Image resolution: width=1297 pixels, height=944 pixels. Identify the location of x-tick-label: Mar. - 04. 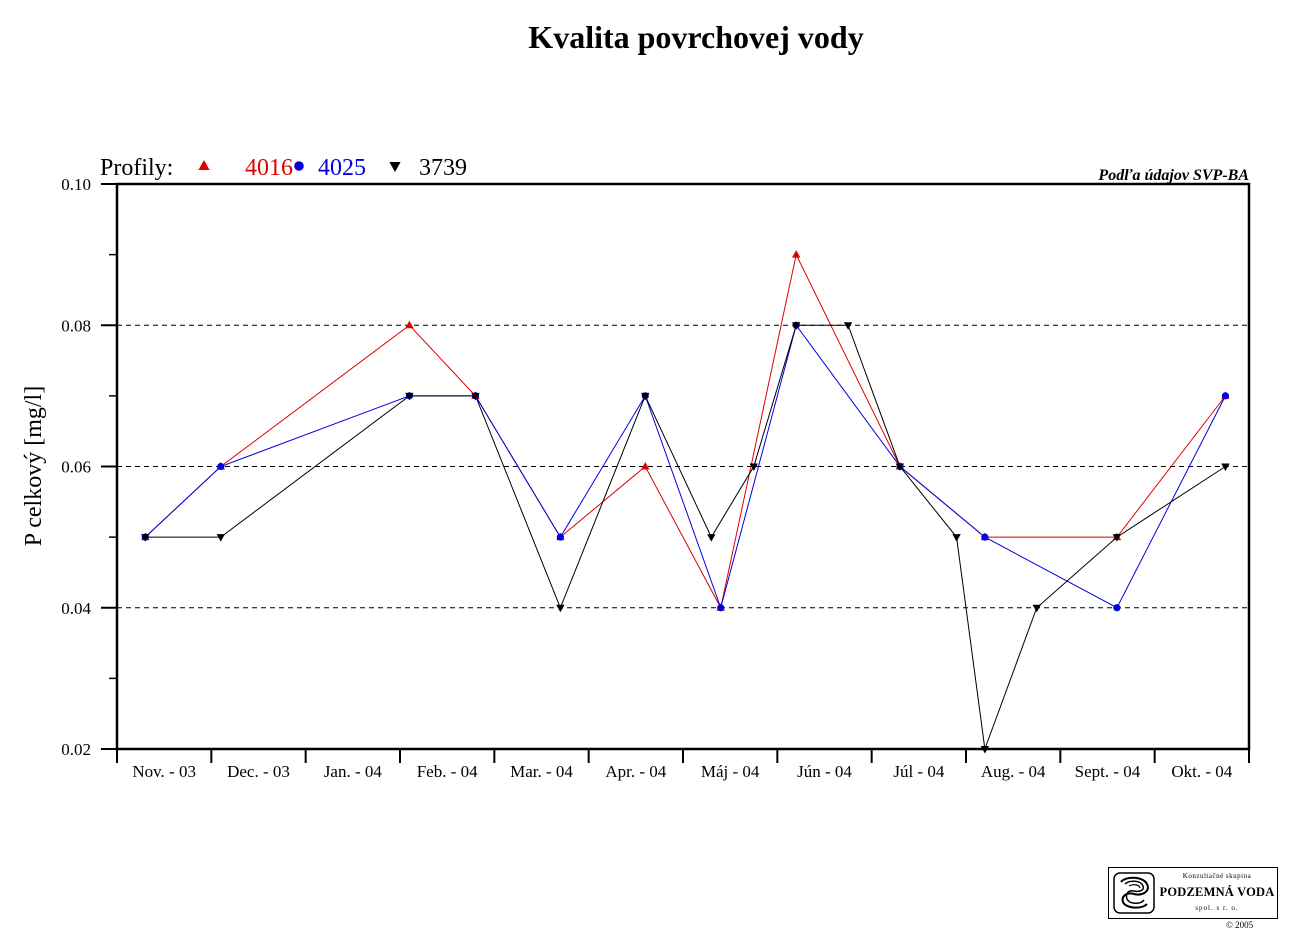
(541, 771).